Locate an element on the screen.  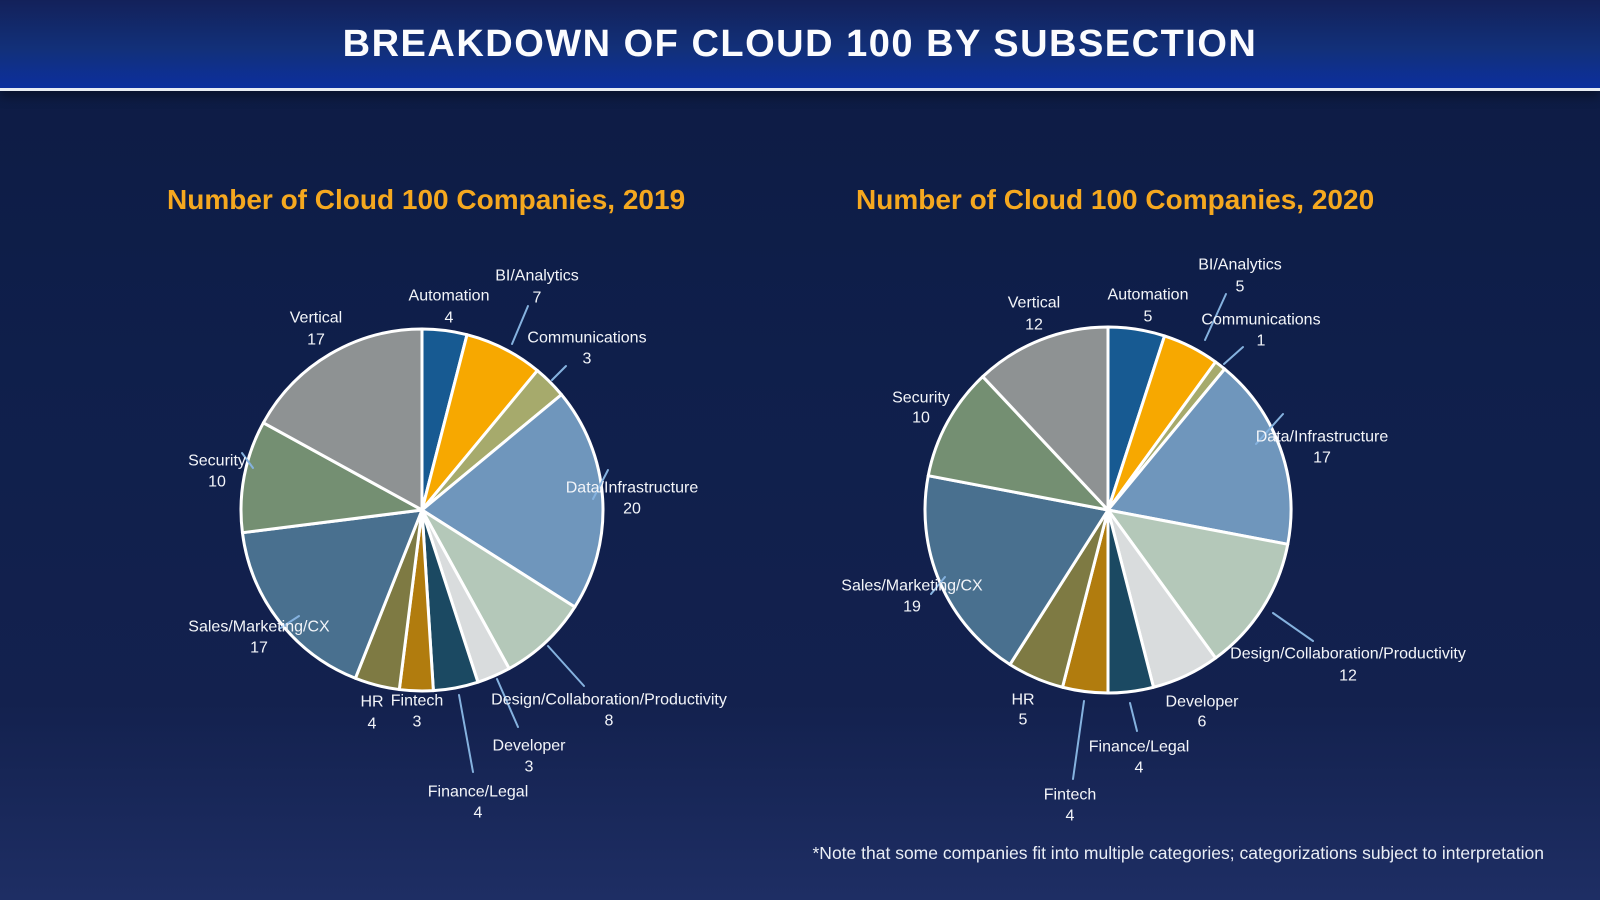
slice-2020-security is located at coordinates (1018, 443).